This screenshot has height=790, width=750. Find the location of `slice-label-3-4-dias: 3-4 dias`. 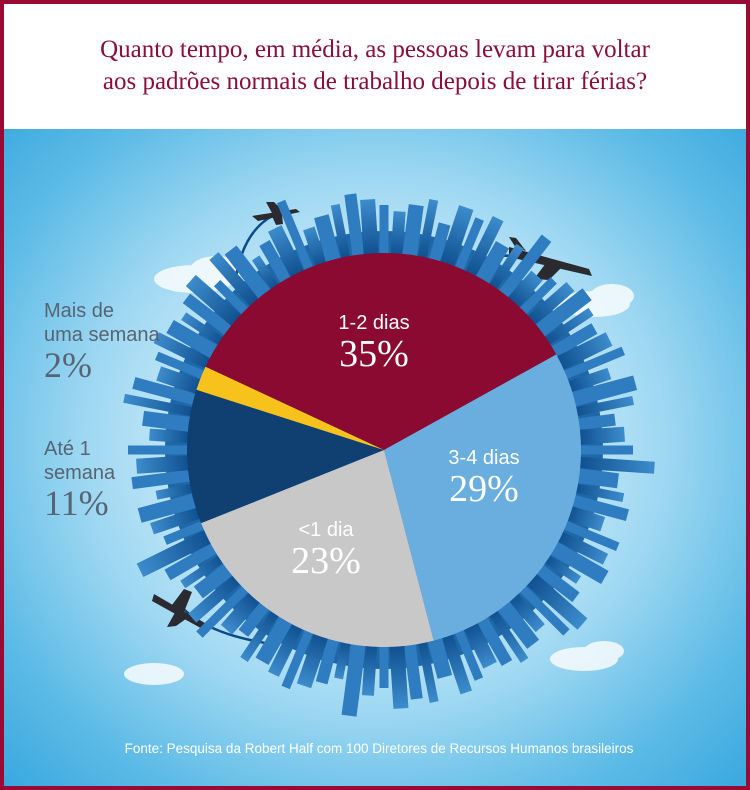

slice-label-3-4-dias: 3-4 dias is located at coordinates (484, 458).